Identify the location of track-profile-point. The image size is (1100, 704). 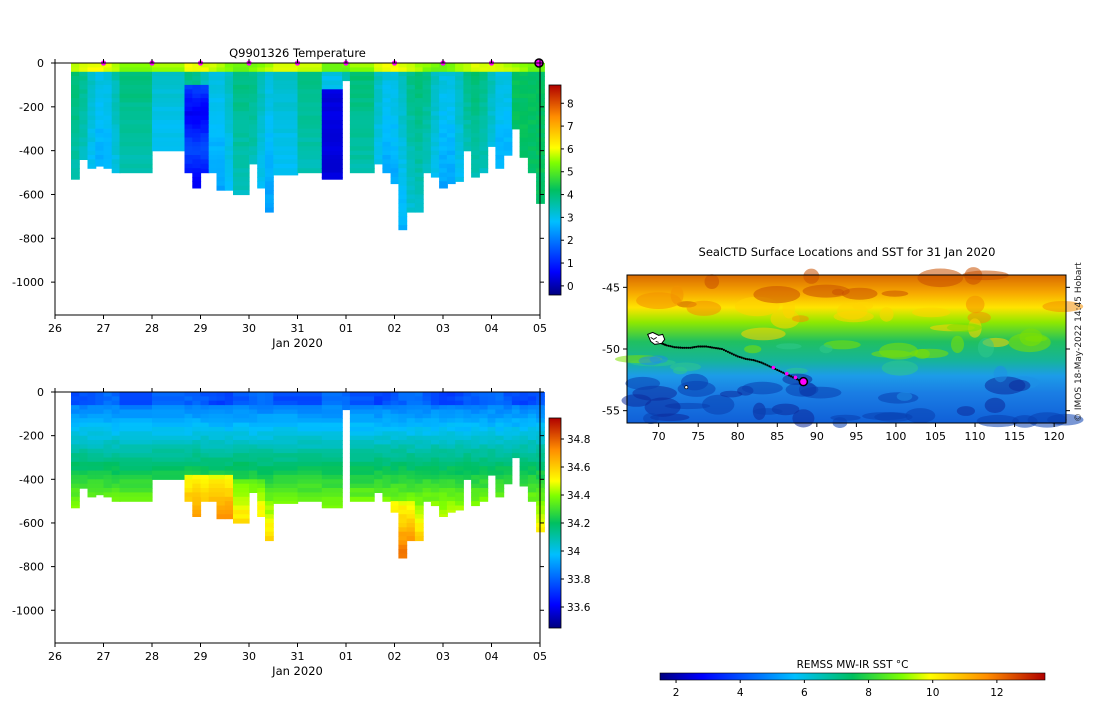
(773, 367).